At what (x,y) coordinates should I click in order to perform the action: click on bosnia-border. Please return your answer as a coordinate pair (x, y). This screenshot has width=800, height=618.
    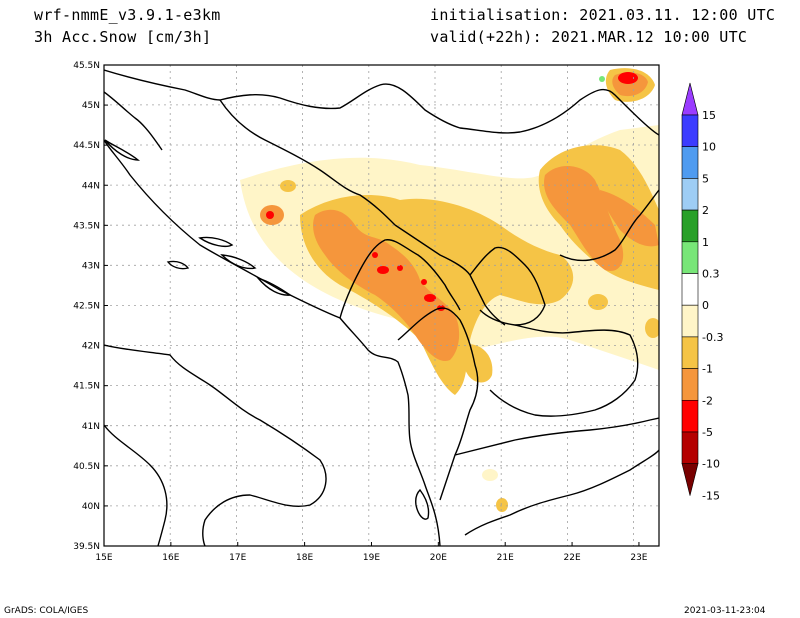
    Looking at the image, I should click on (307, 162).